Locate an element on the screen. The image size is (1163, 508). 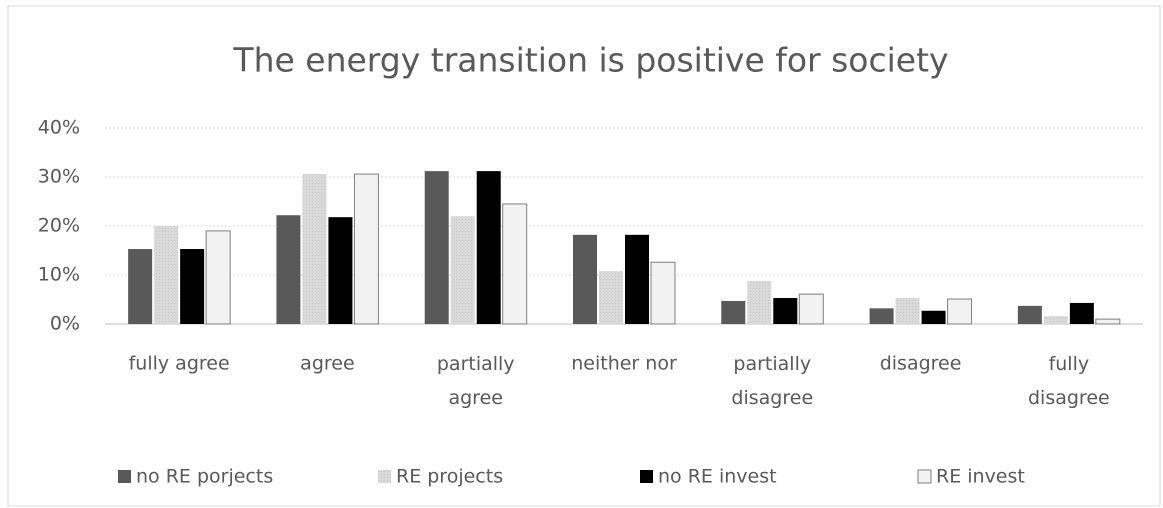
y-tick-label: 30% is located at coordinates (59, 177).